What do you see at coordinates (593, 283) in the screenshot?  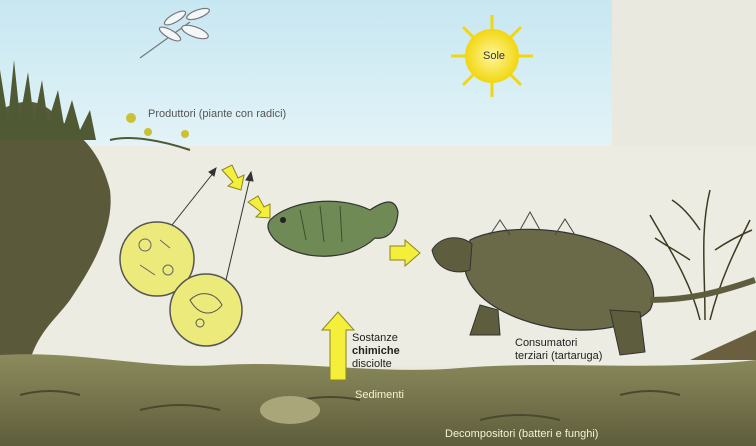 I see `turtle-icon` at bounding box center [593, 283].